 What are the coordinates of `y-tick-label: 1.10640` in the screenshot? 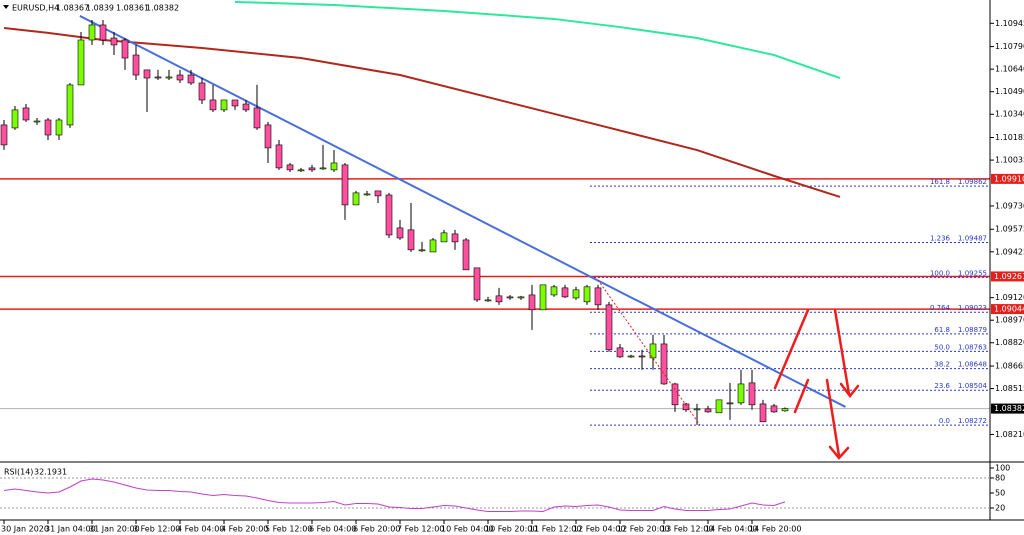 It's located at (1009, 69).